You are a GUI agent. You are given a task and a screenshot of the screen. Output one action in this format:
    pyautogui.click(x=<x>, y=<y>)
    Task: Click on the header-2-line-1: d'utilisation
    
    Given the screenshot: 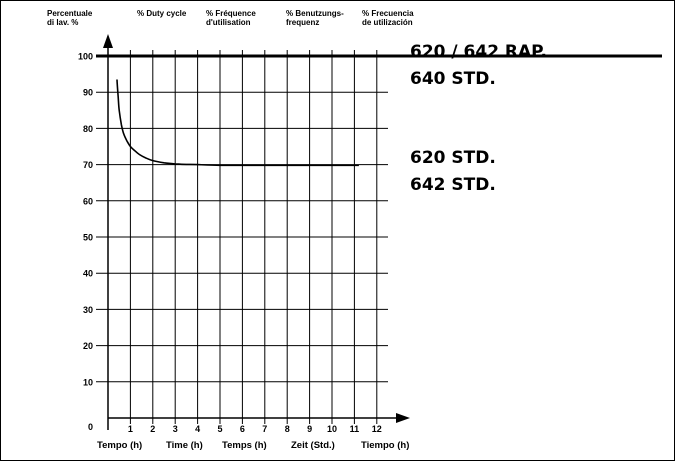 What is the action you would take?
    pyautogui.click(x=228, y=22)
    